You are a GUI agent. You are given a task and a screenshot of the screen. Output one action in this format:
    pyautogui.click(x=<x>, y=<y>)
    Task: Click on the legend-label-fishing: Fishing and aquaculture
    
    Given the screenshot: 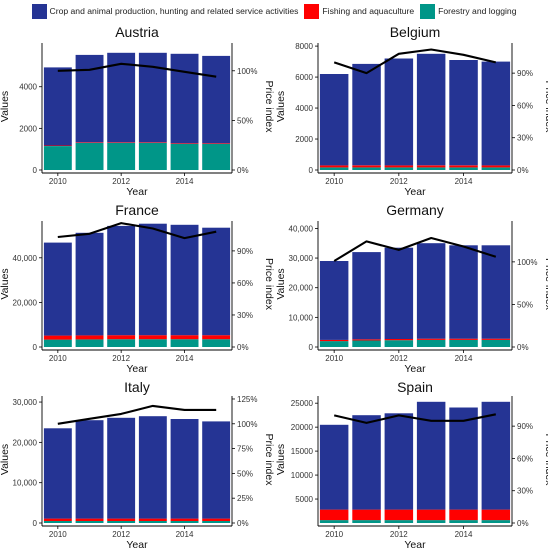 What is the action you would take?
    pyautogui.click(x=368, y=11)
    